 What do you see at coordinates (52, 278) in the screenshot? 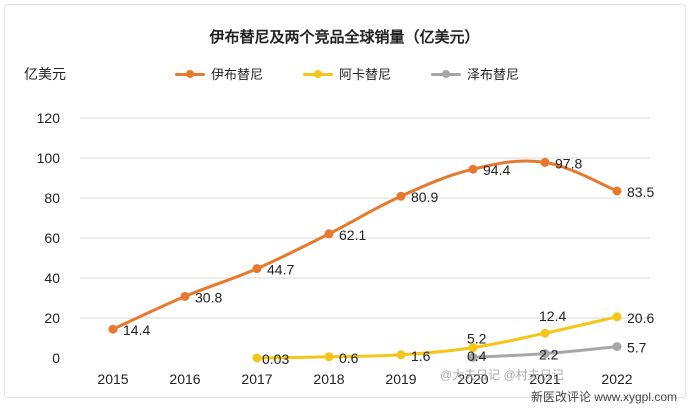
I see `y-tick-label: 40` at bounding box center [52, 278].